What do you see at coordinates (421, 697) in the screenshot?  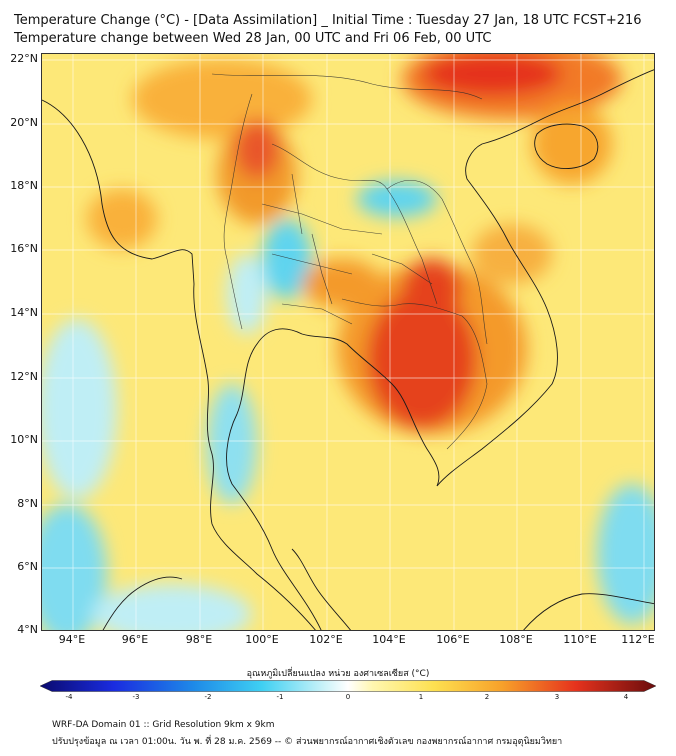 I see `colorbar-tick-1: 1` at bounding box center [421, 697].